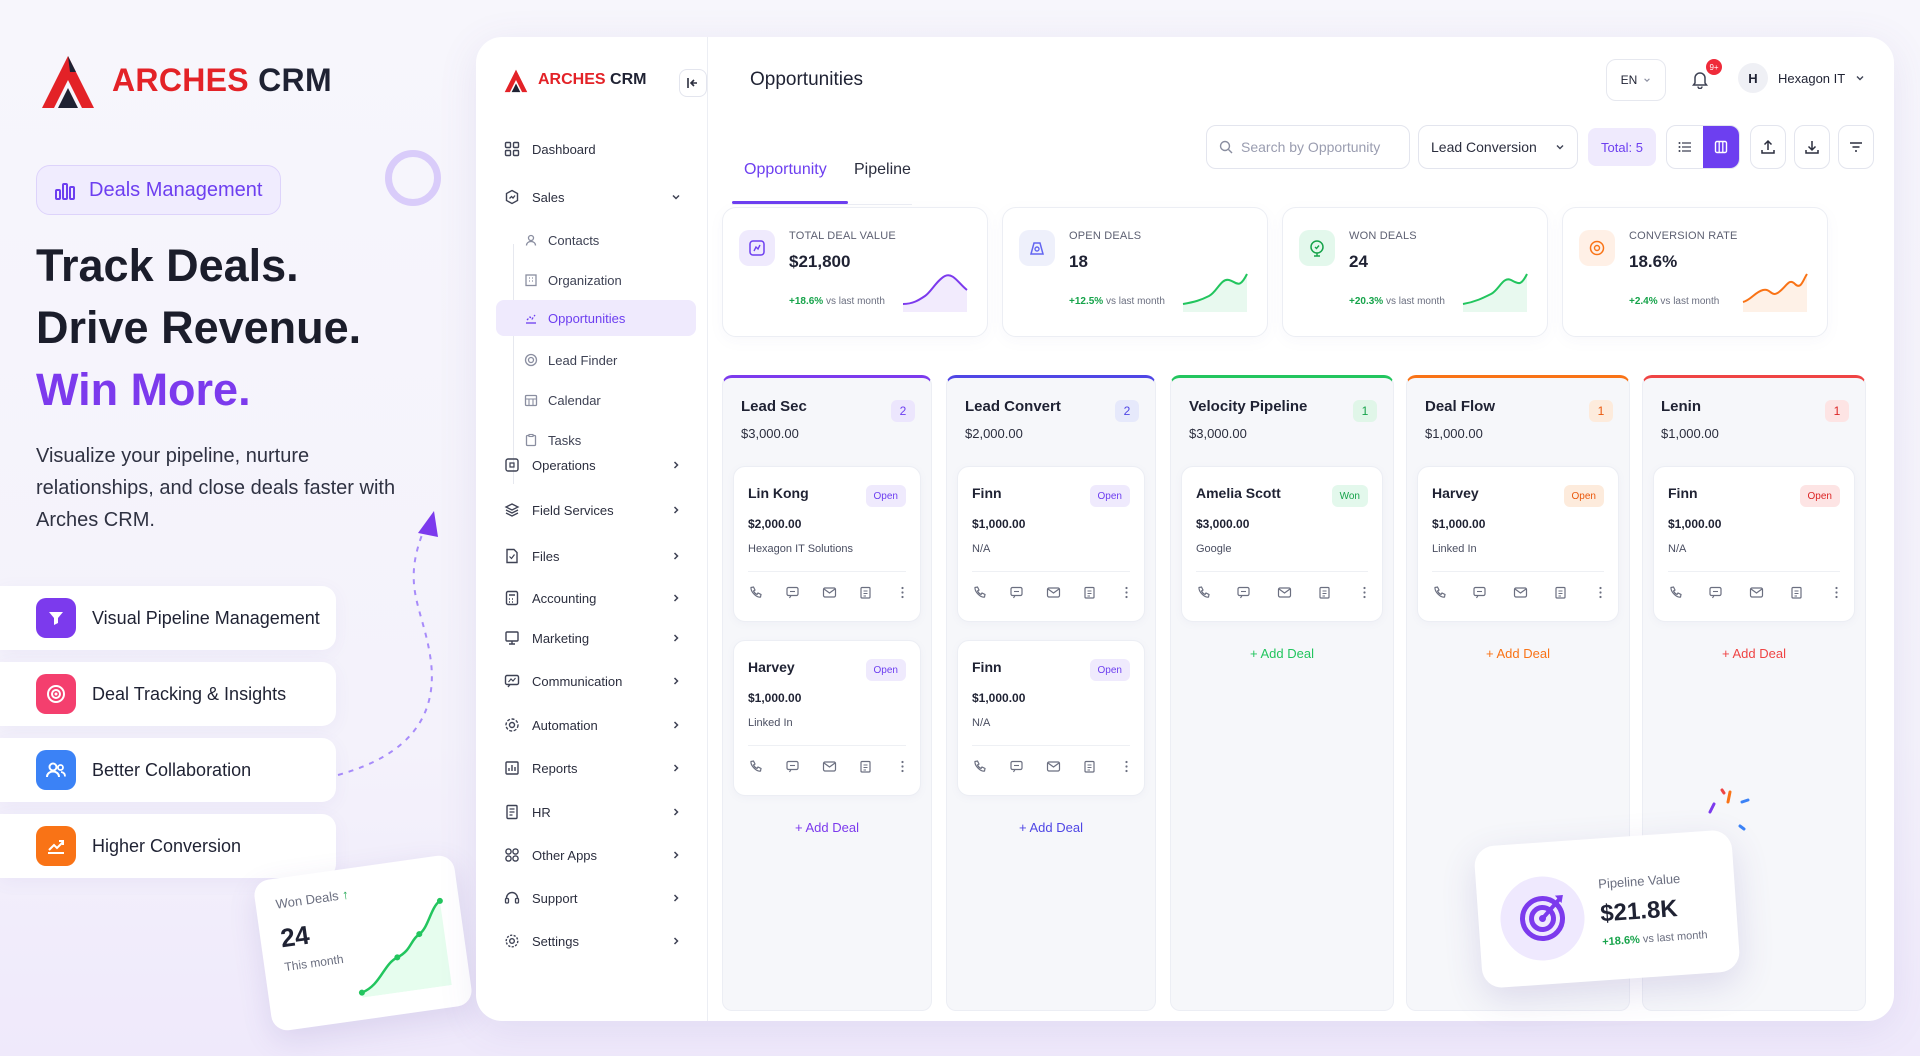  What do you see at coordinates (564, 598) in the screenshot?
I see `sidebar-item-label: Accounting` at bounding box center [564, 598].